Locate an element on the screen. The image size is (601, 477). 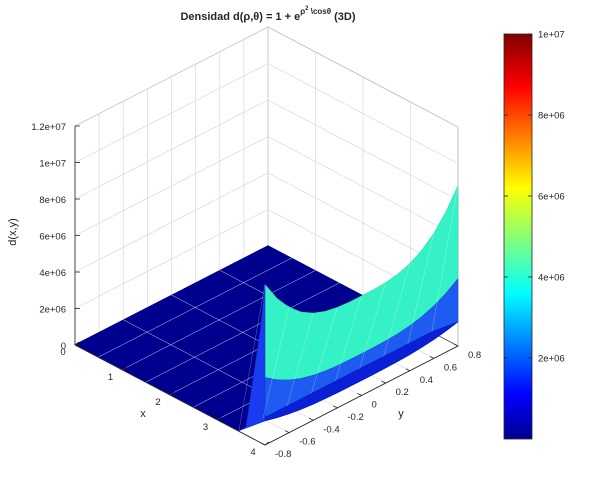
x-tick-label: 0 is located at coordinates (62, 352).